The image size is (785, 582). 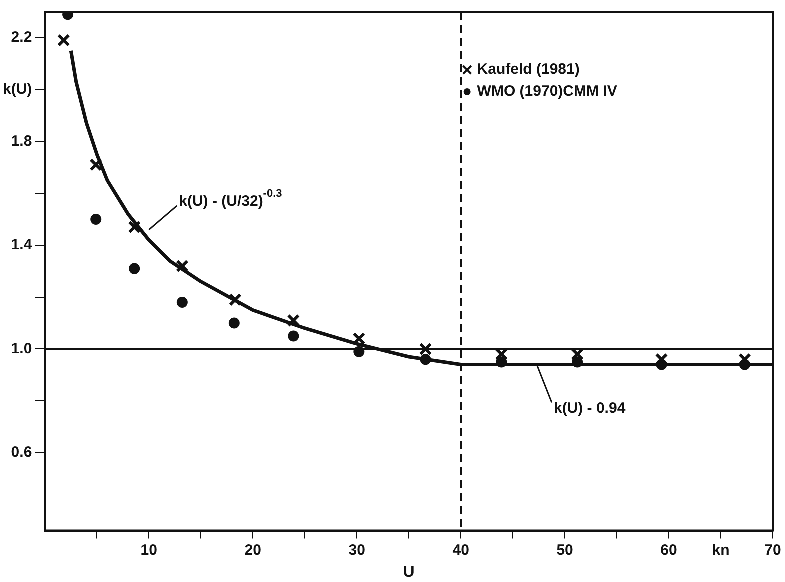 I want to click on y-tick-label: 1.4, so click(x=22, y=245).